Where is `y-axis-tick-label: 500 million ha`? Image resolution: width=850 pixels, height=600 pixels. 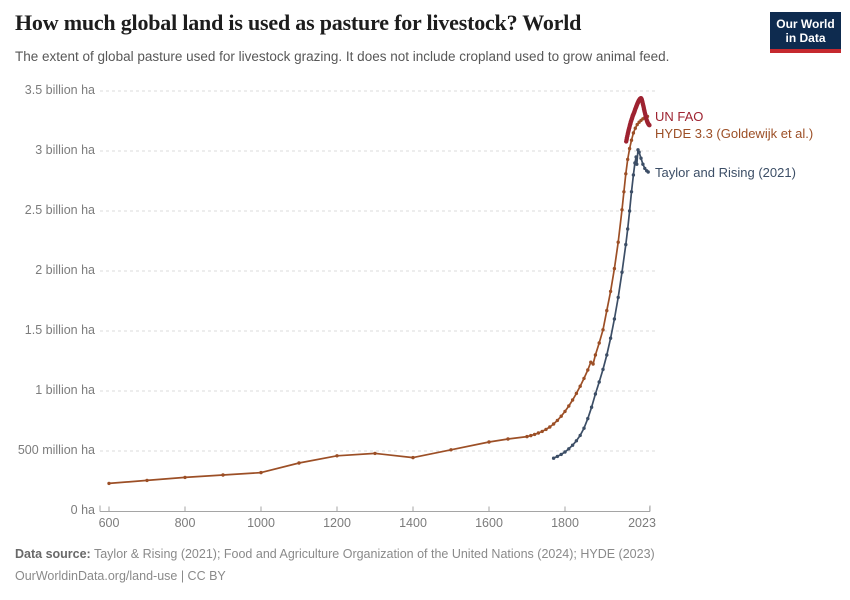 y-axis-tick-label: 500 million ha is located at coordinates (56, 450).